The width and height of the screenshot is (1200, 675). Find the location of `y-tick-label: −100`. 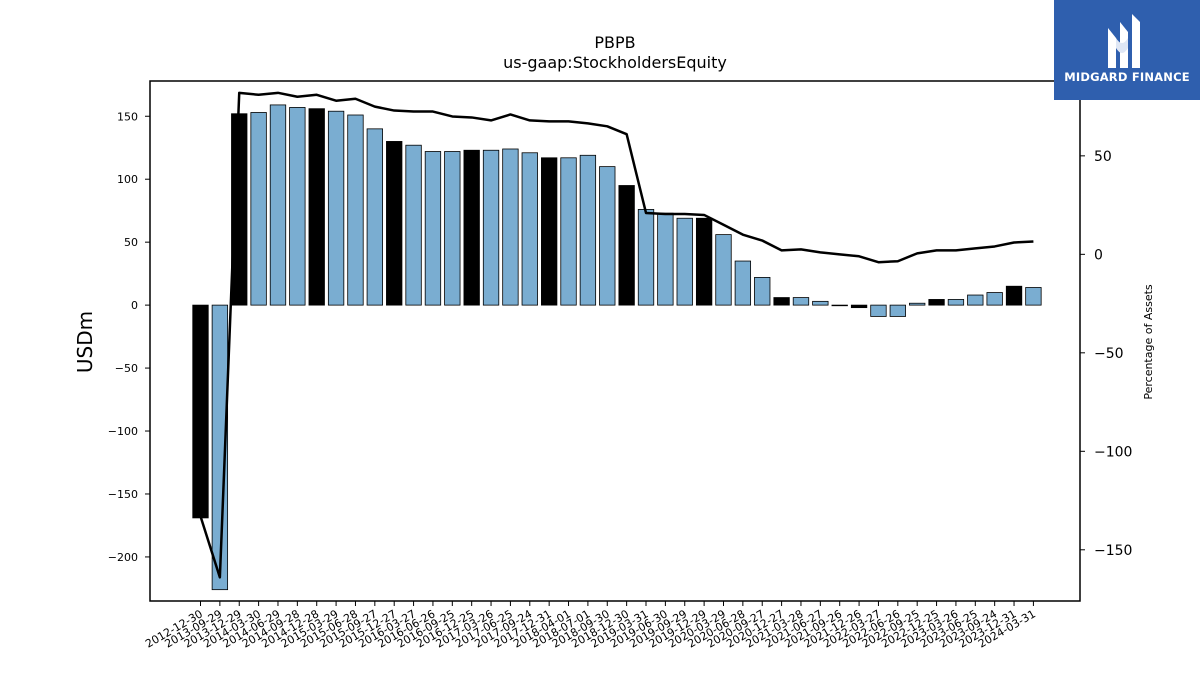

y-tick-label: −100 is located at coordinates (123, 431).